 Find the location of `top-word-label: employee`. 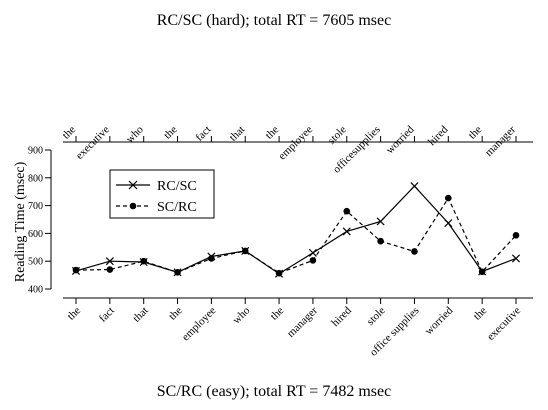

top-word-label: employee is located at coordinates (295, 143).